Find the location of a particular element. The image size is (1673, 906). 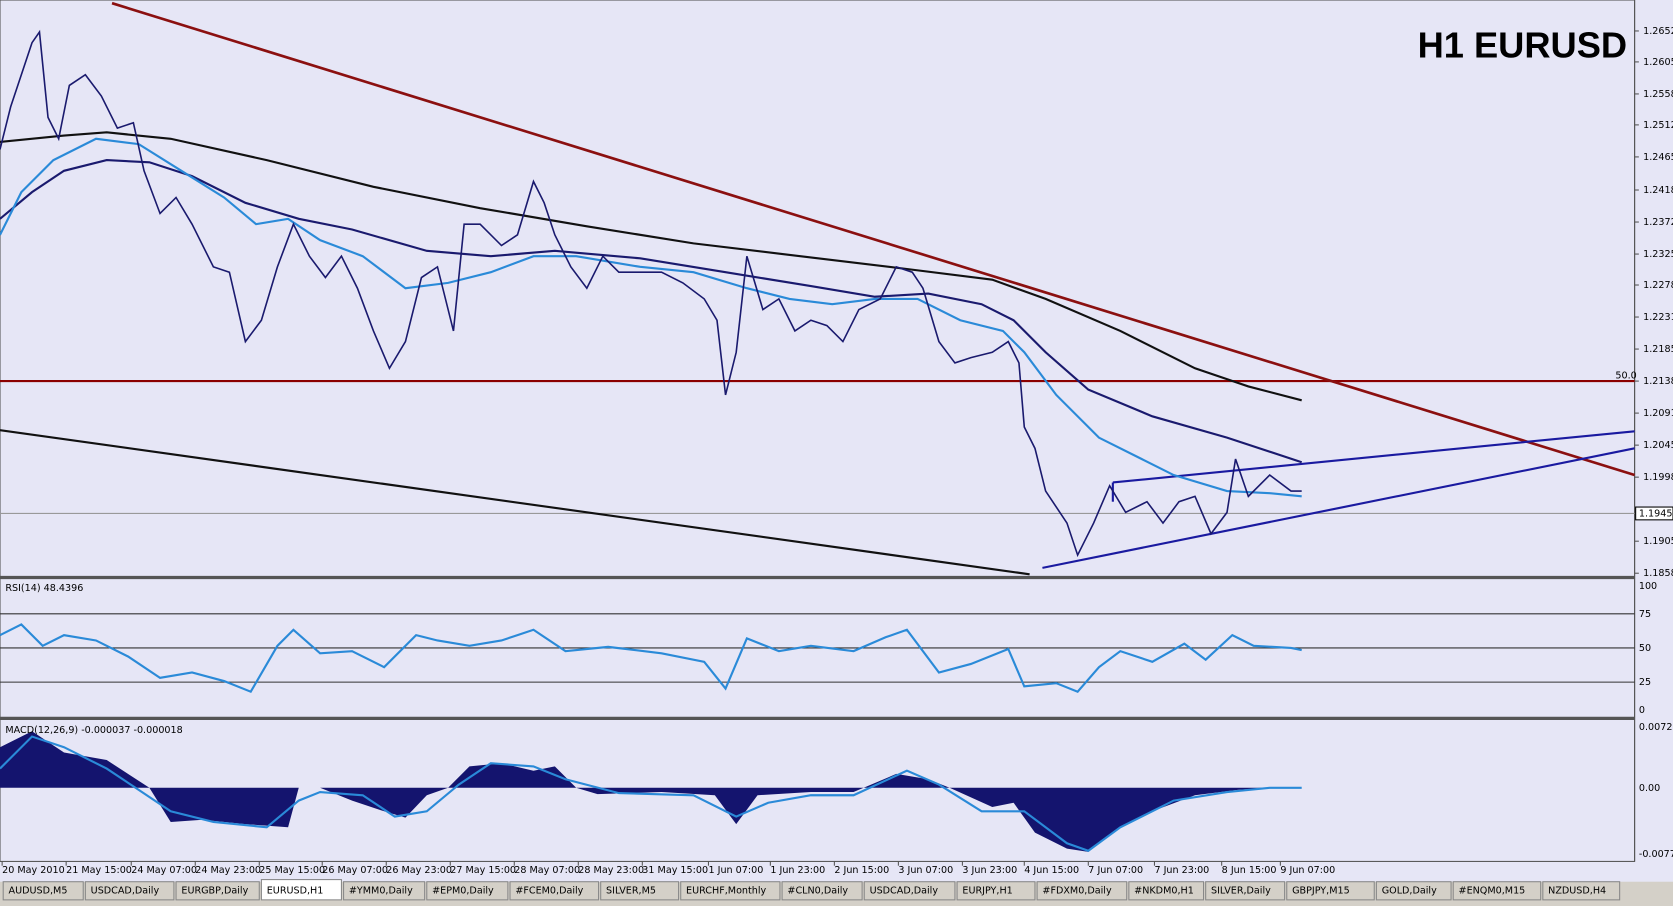

time-label: 8 Jun 15:00 is located at coordinates (1249, 870).